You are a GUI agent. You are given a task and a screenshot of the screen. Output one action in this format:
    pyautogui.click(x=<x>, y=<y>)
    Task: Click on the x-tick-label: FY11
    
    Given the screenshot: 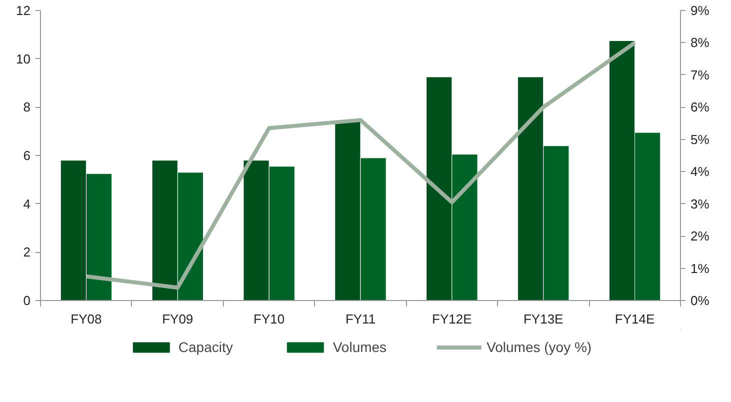 What is the action you would take?
    pyautogui.click(x=360, y=319)
    